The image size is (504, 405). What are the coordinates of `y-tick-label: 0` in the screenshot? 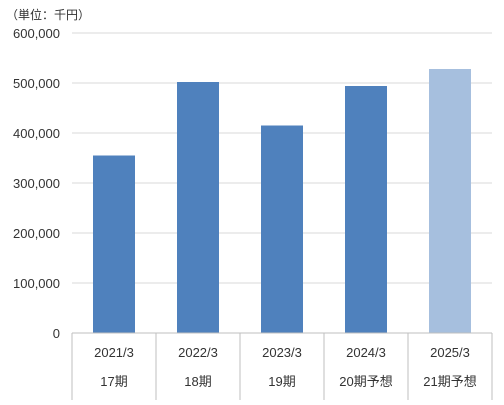 It's located at (56, 333).